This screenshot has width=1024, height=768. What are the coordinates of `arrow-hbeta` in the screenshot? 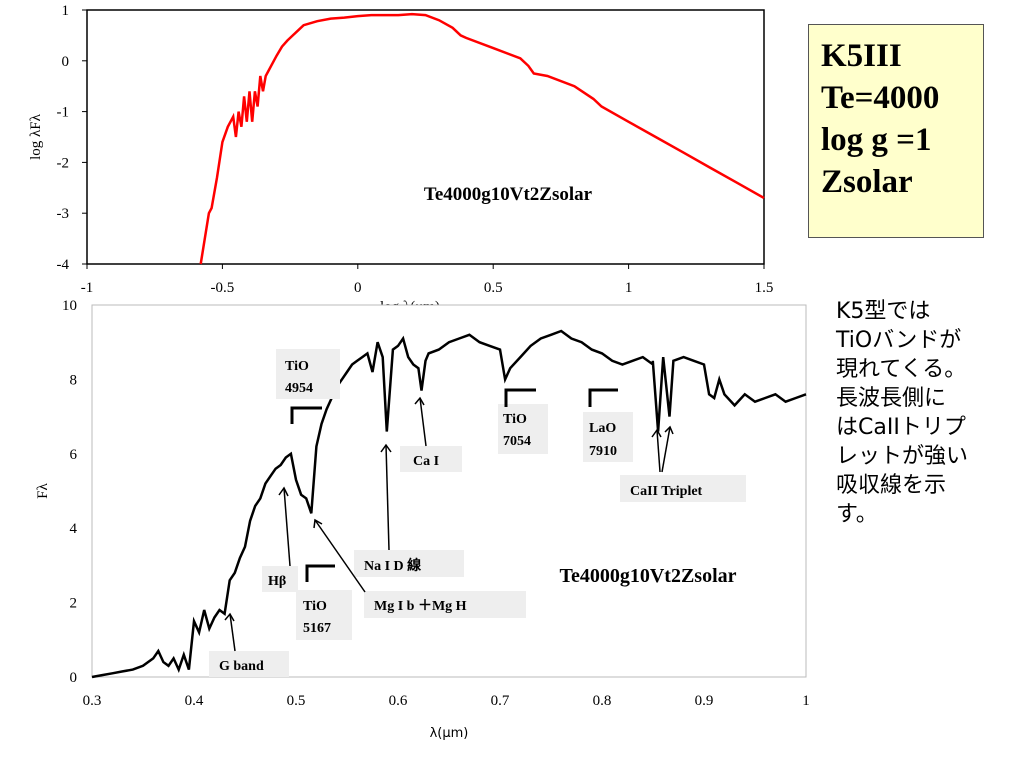 It's located at (287, 527).